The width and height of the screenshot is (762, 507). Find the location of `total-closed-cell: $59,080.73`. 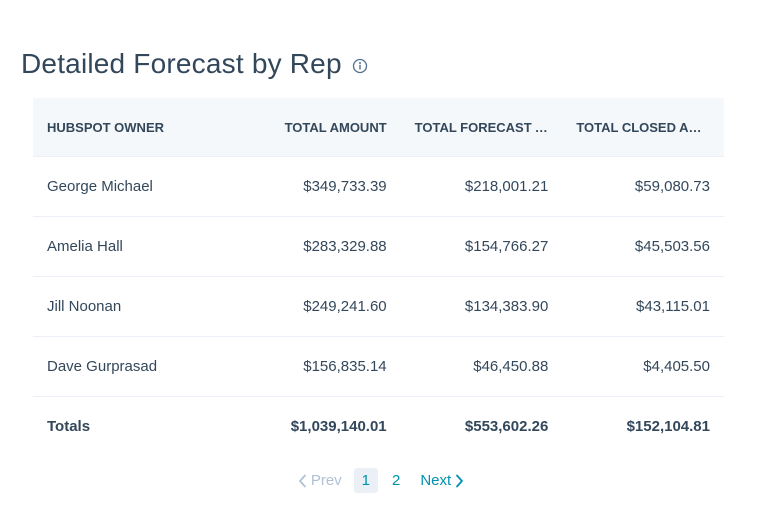

total-closed-cell: $59,080.73 is located at coordinates (643, 186).